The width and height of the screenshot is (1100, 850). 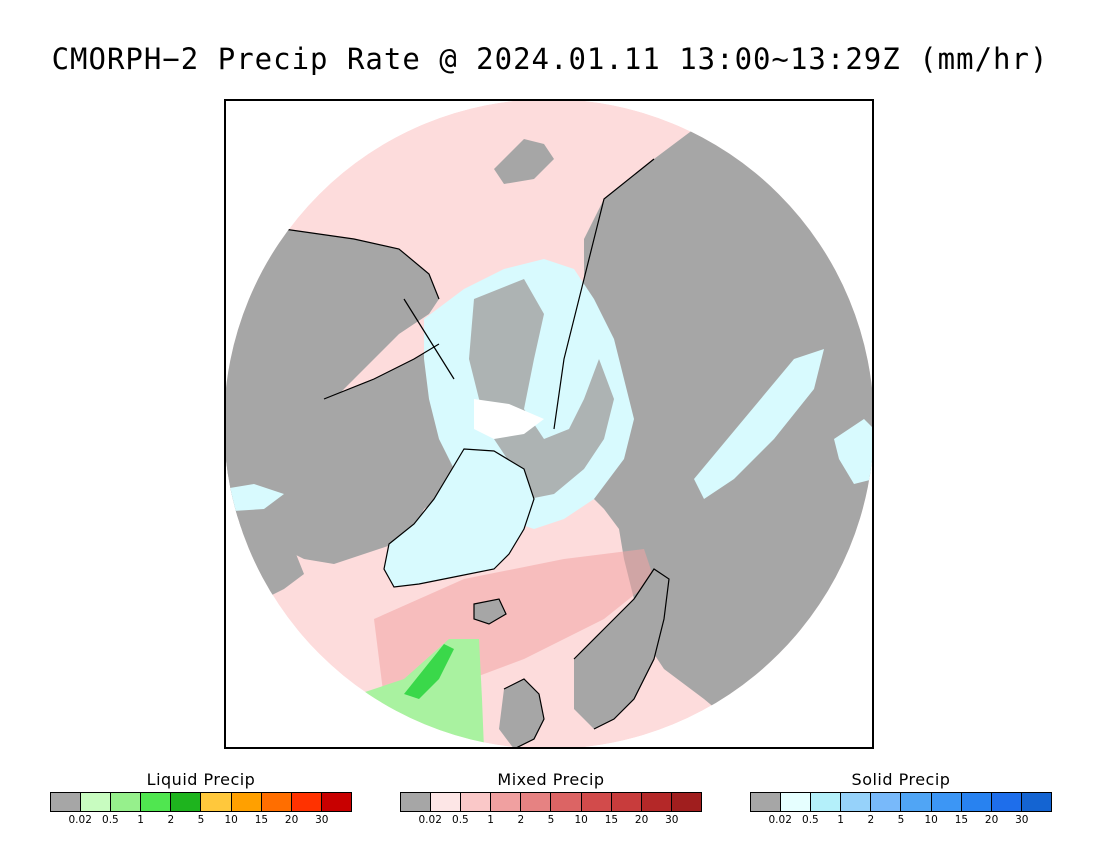 I want to click on arctic-no-precip-streaks, so click(x=541, y=389).